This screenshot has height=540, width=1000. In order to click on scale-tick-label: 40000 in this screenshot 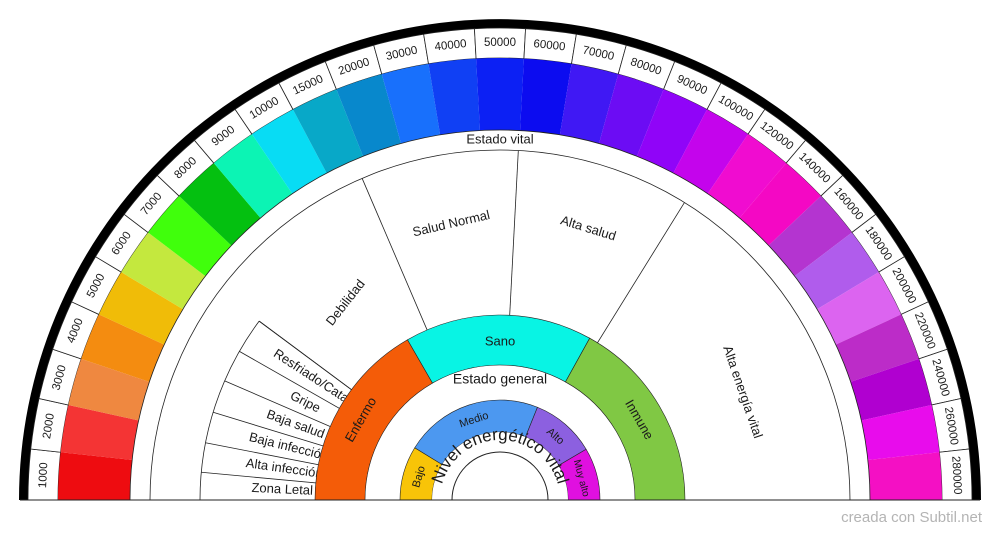, I will do `click(450, 45)`.